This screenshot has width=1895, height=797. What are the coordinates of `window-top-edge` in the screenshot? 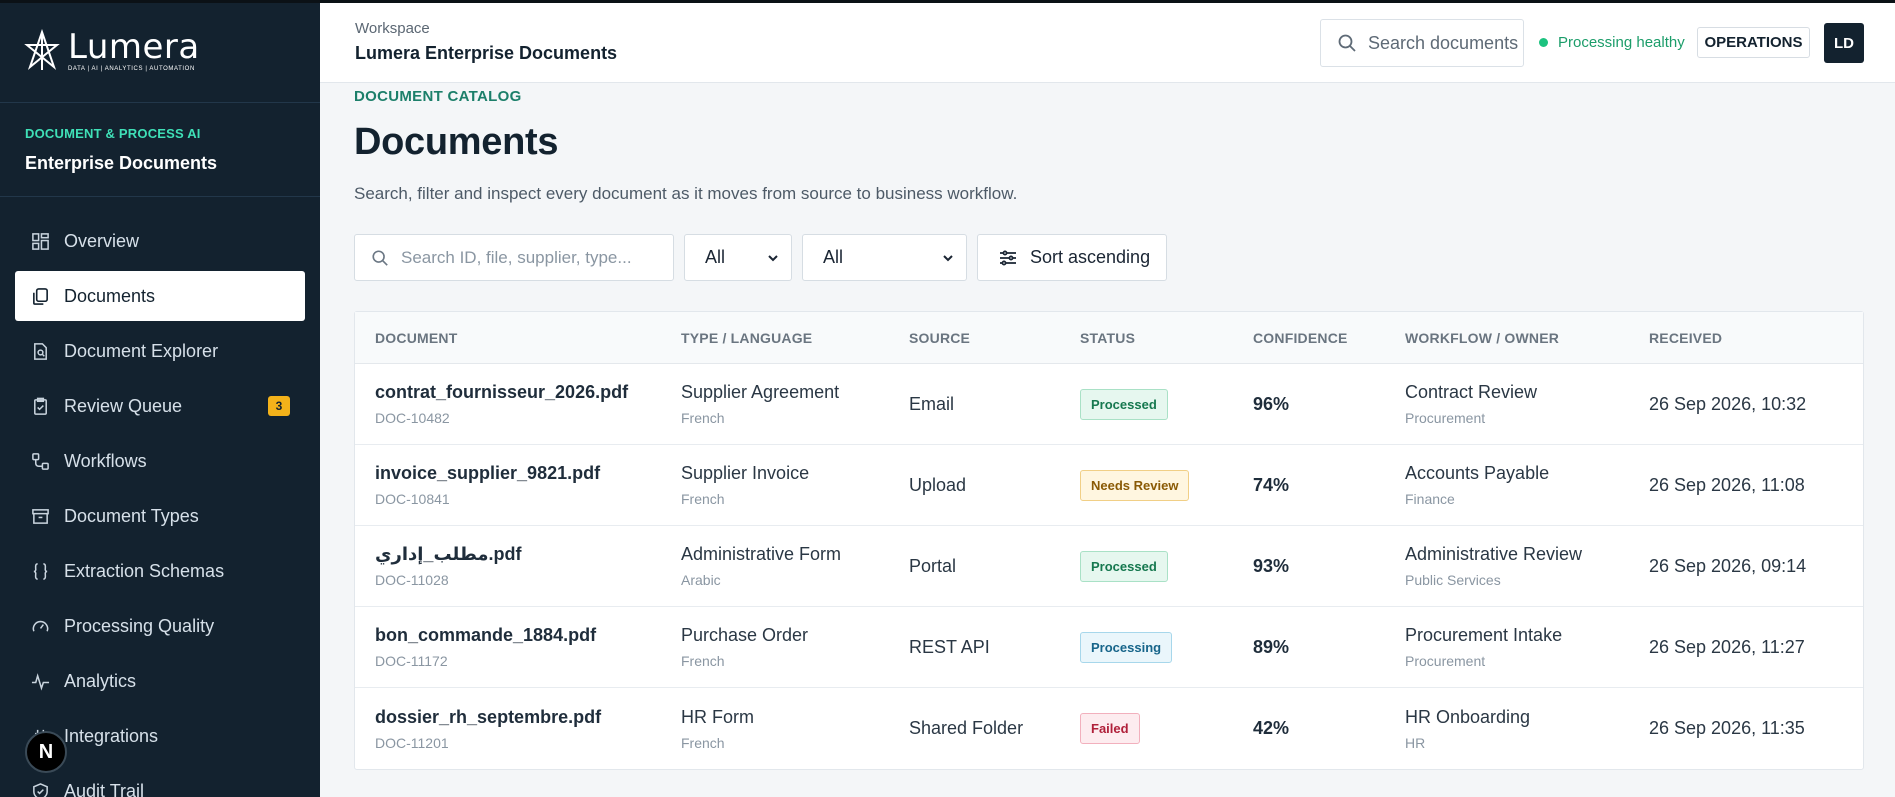 It's located at (947, 1).